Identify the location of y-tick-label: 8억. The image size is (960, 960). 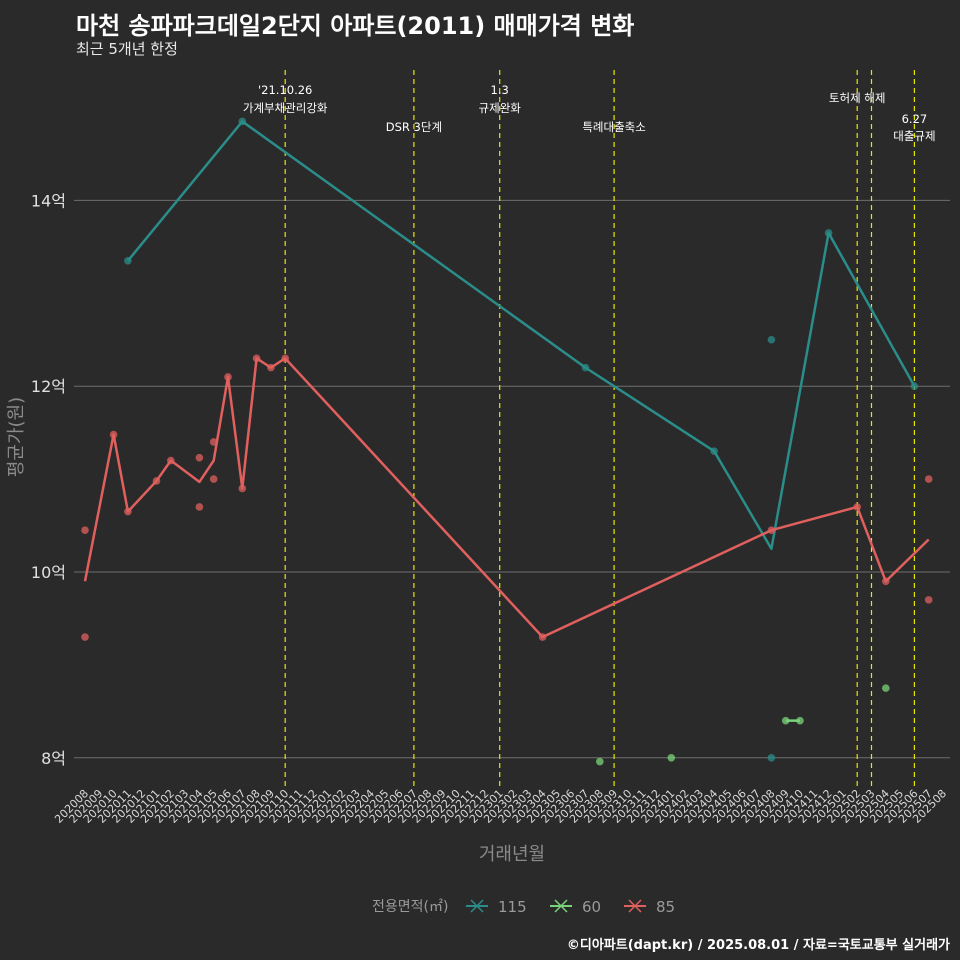
(53, 758).